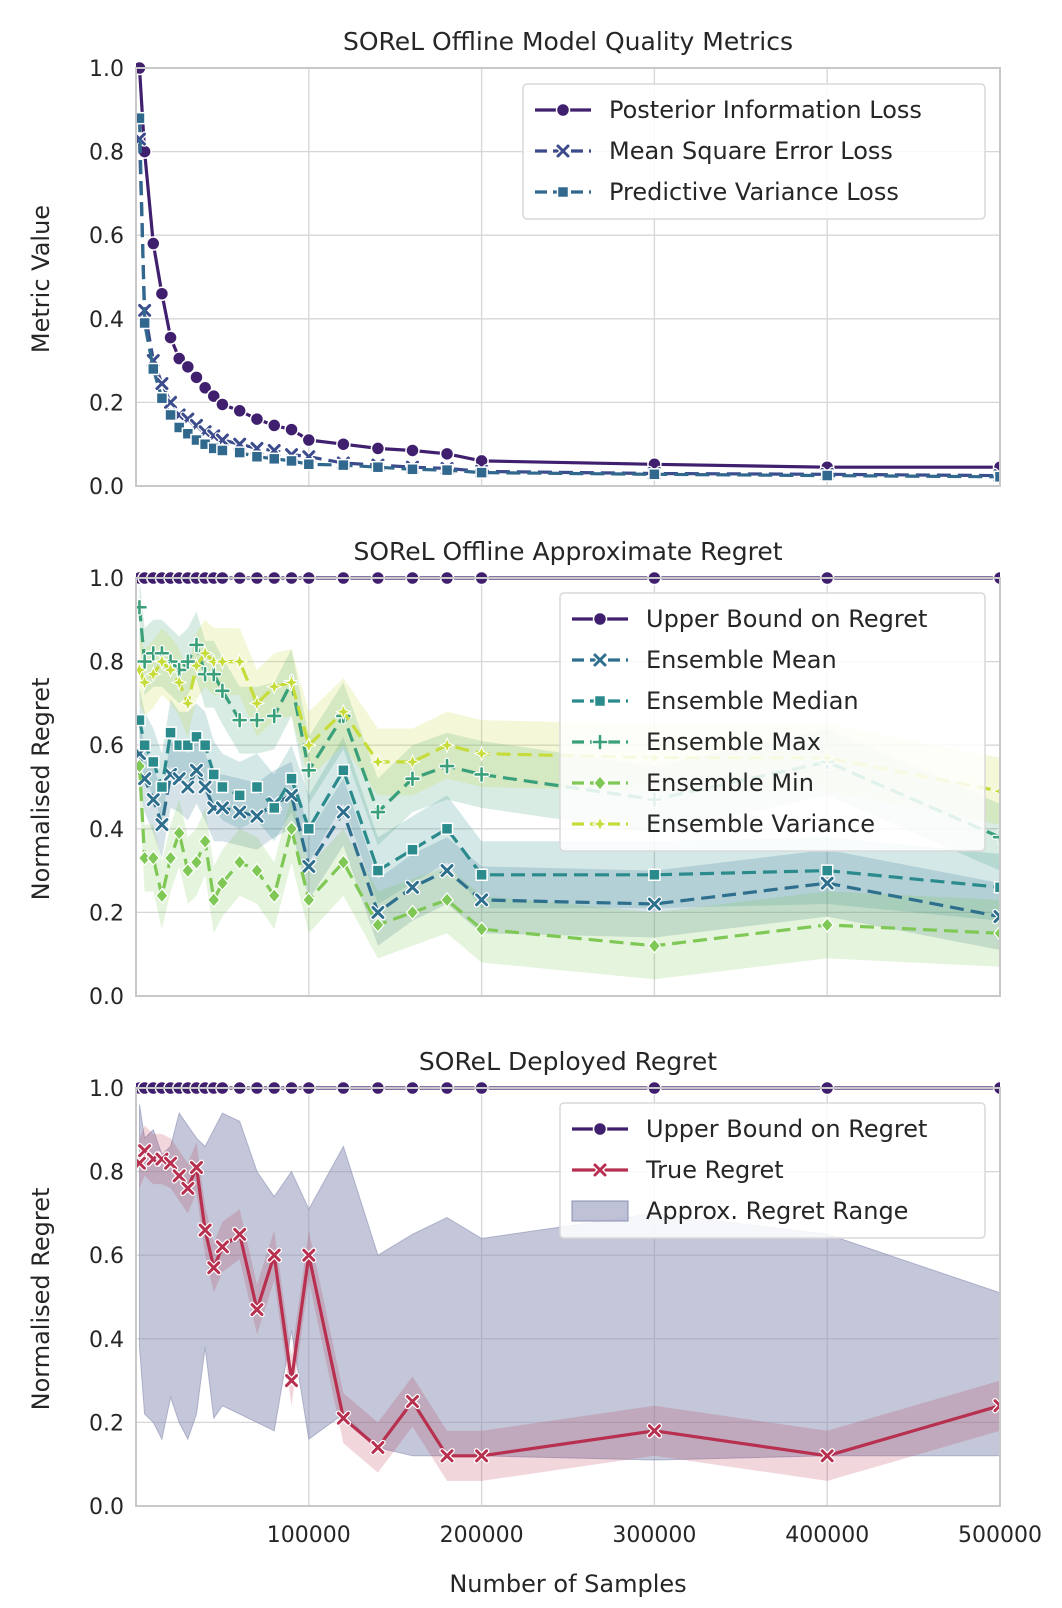  I want to click on y-tick-label: 0.4, so click(106, 830).